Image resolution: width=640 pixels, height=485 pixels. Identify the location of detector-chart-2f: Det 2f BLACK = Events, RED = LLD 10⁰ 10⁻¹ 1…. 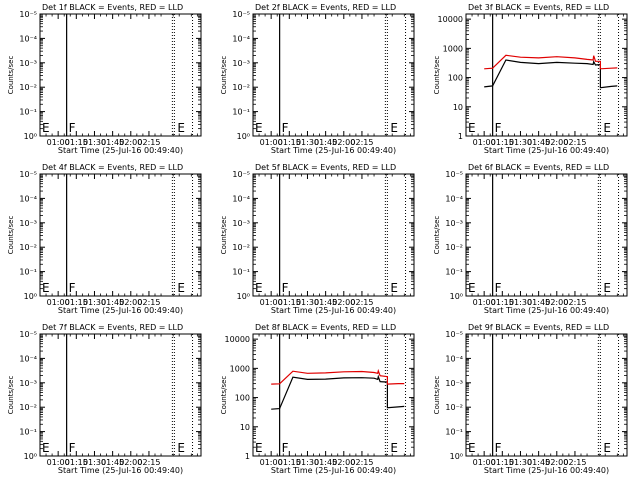
(317, 79).